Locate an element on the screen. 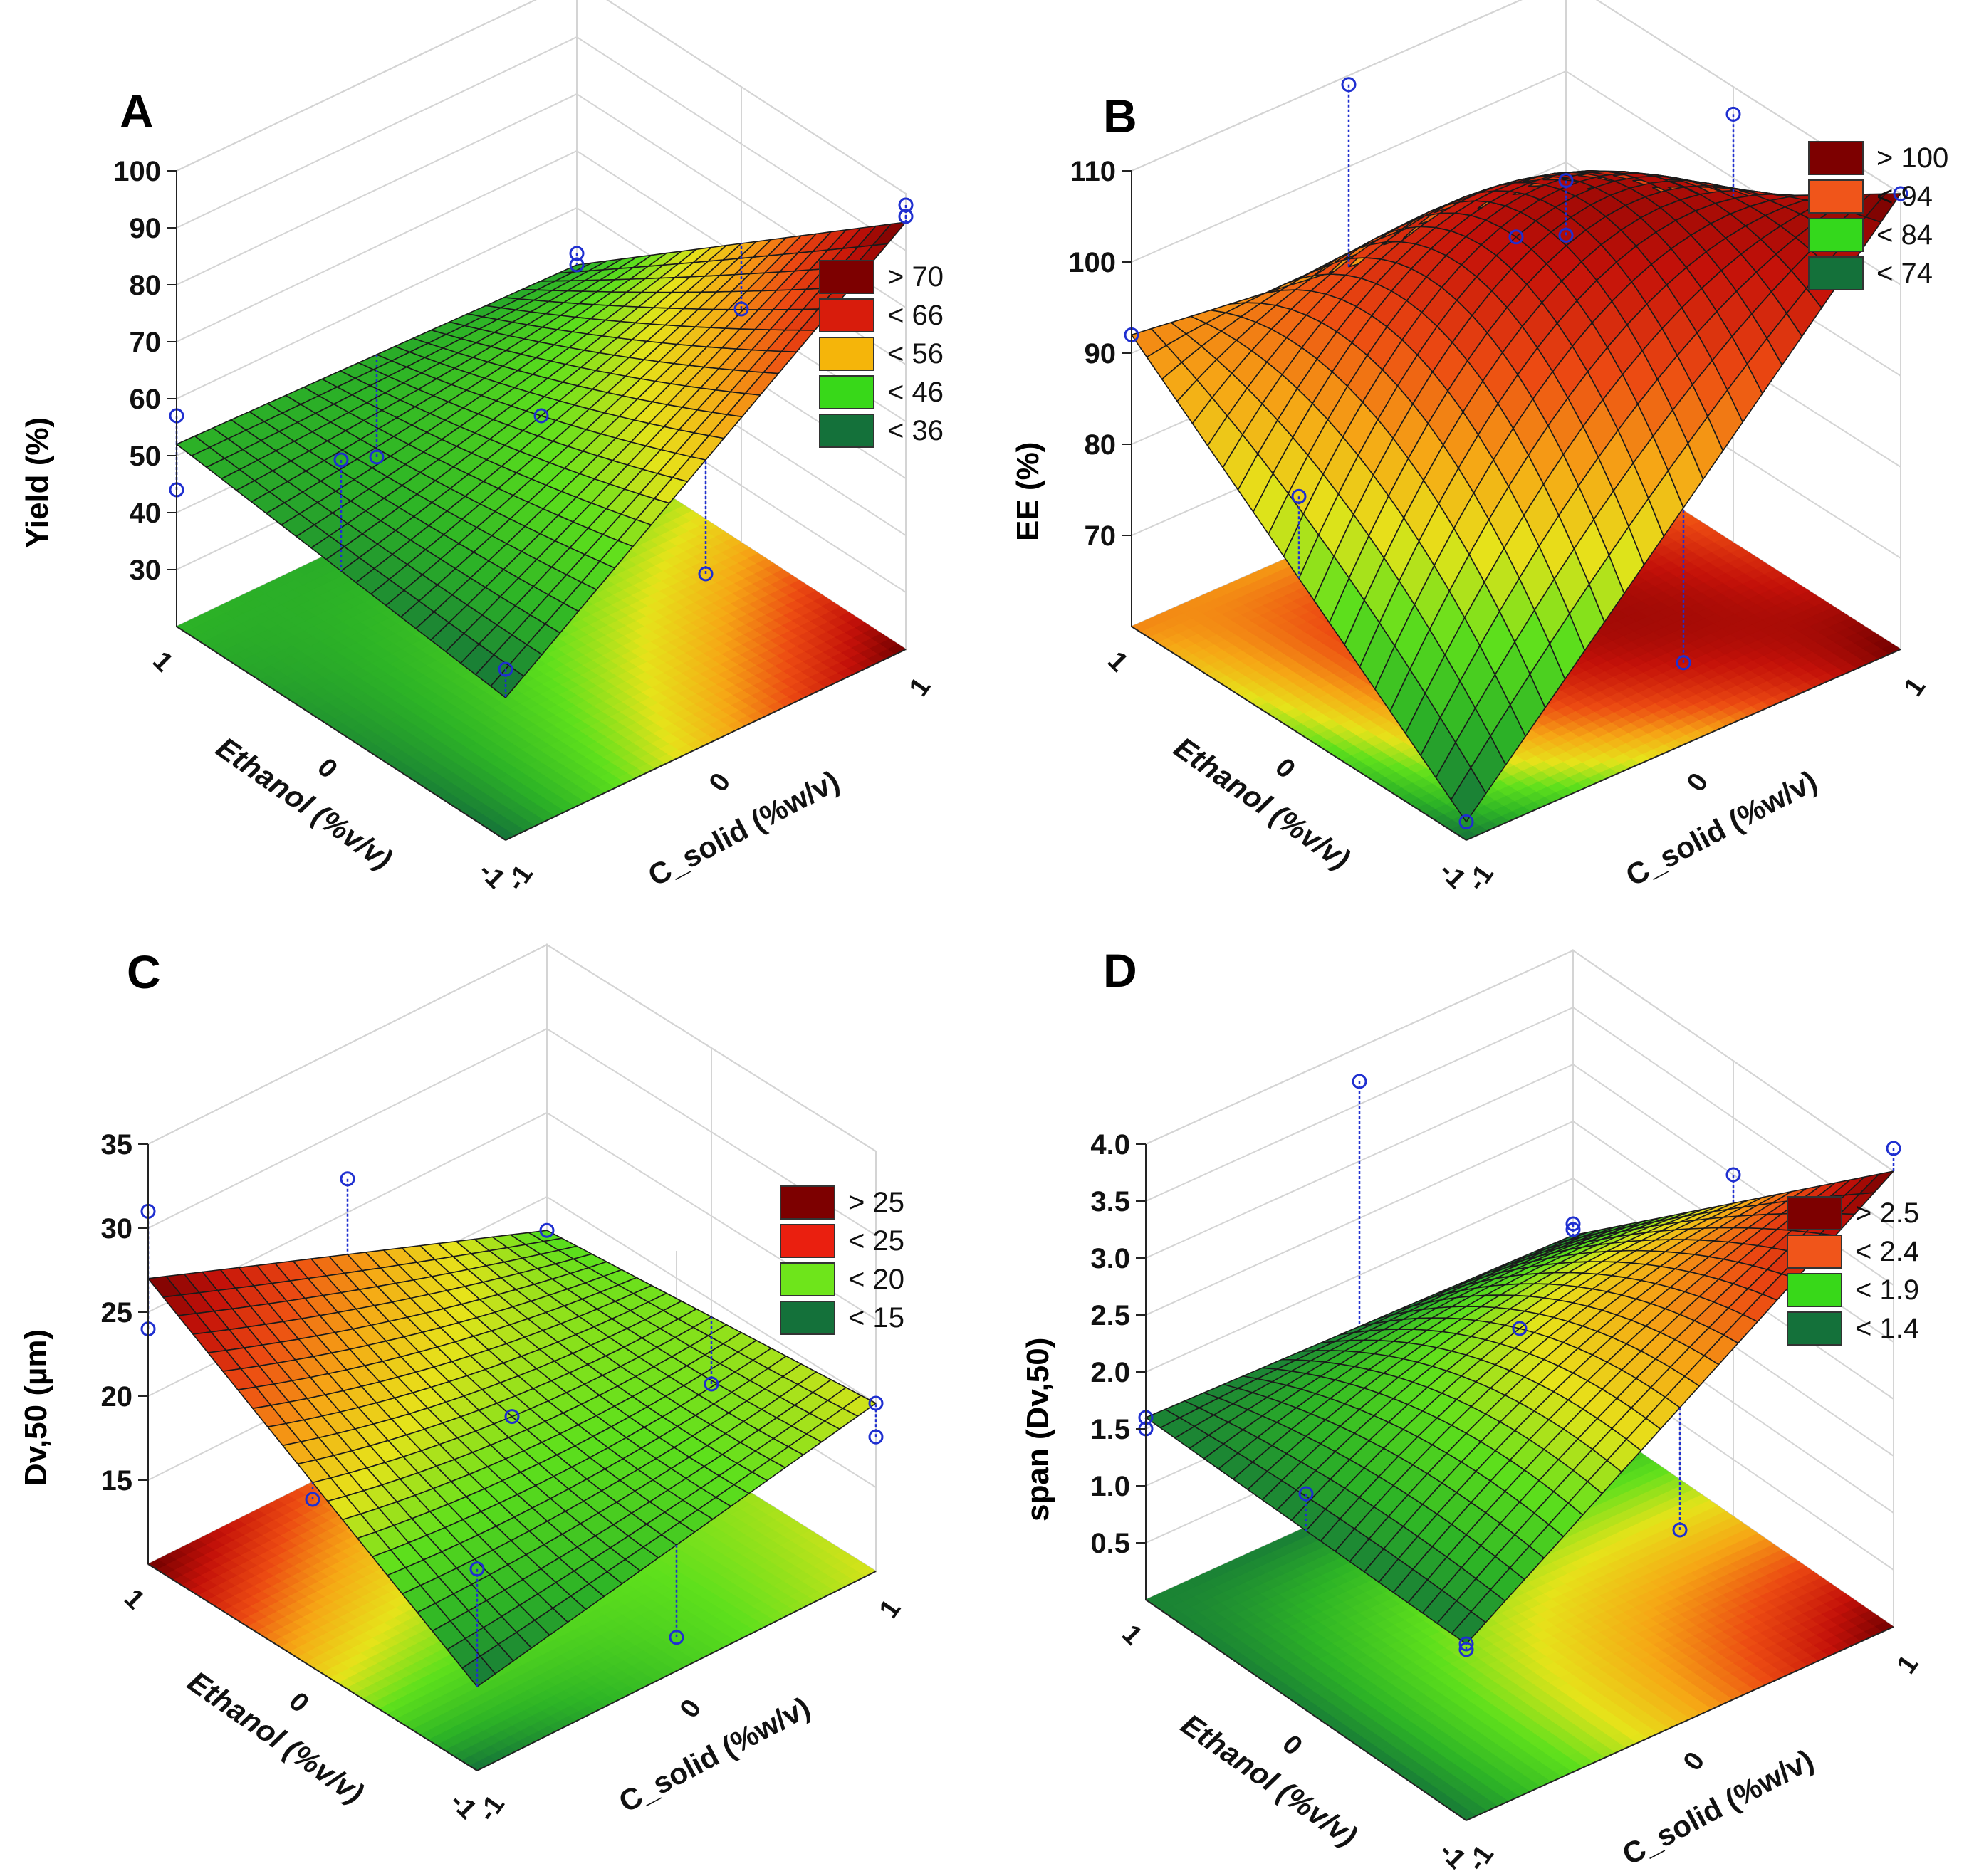  legend-item: < 74 is located at coordinates (1878, 273).